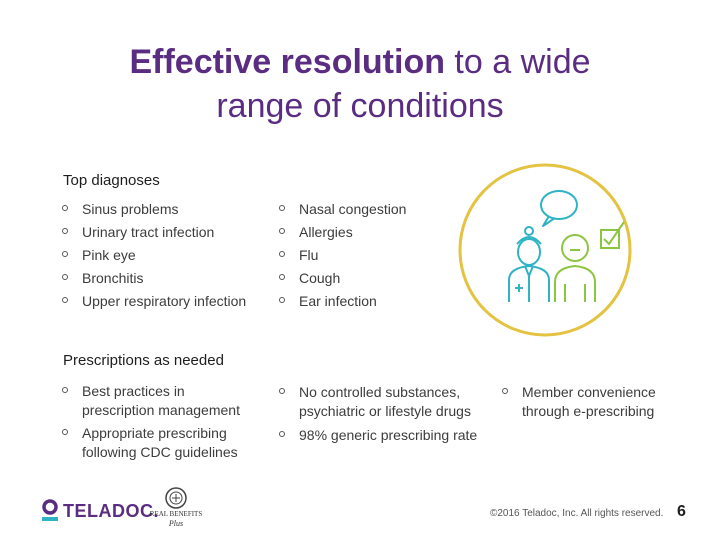 This screenshot has height=540, width=720. I want to click on list-item: Urinary tract infection, so click(154, 235).